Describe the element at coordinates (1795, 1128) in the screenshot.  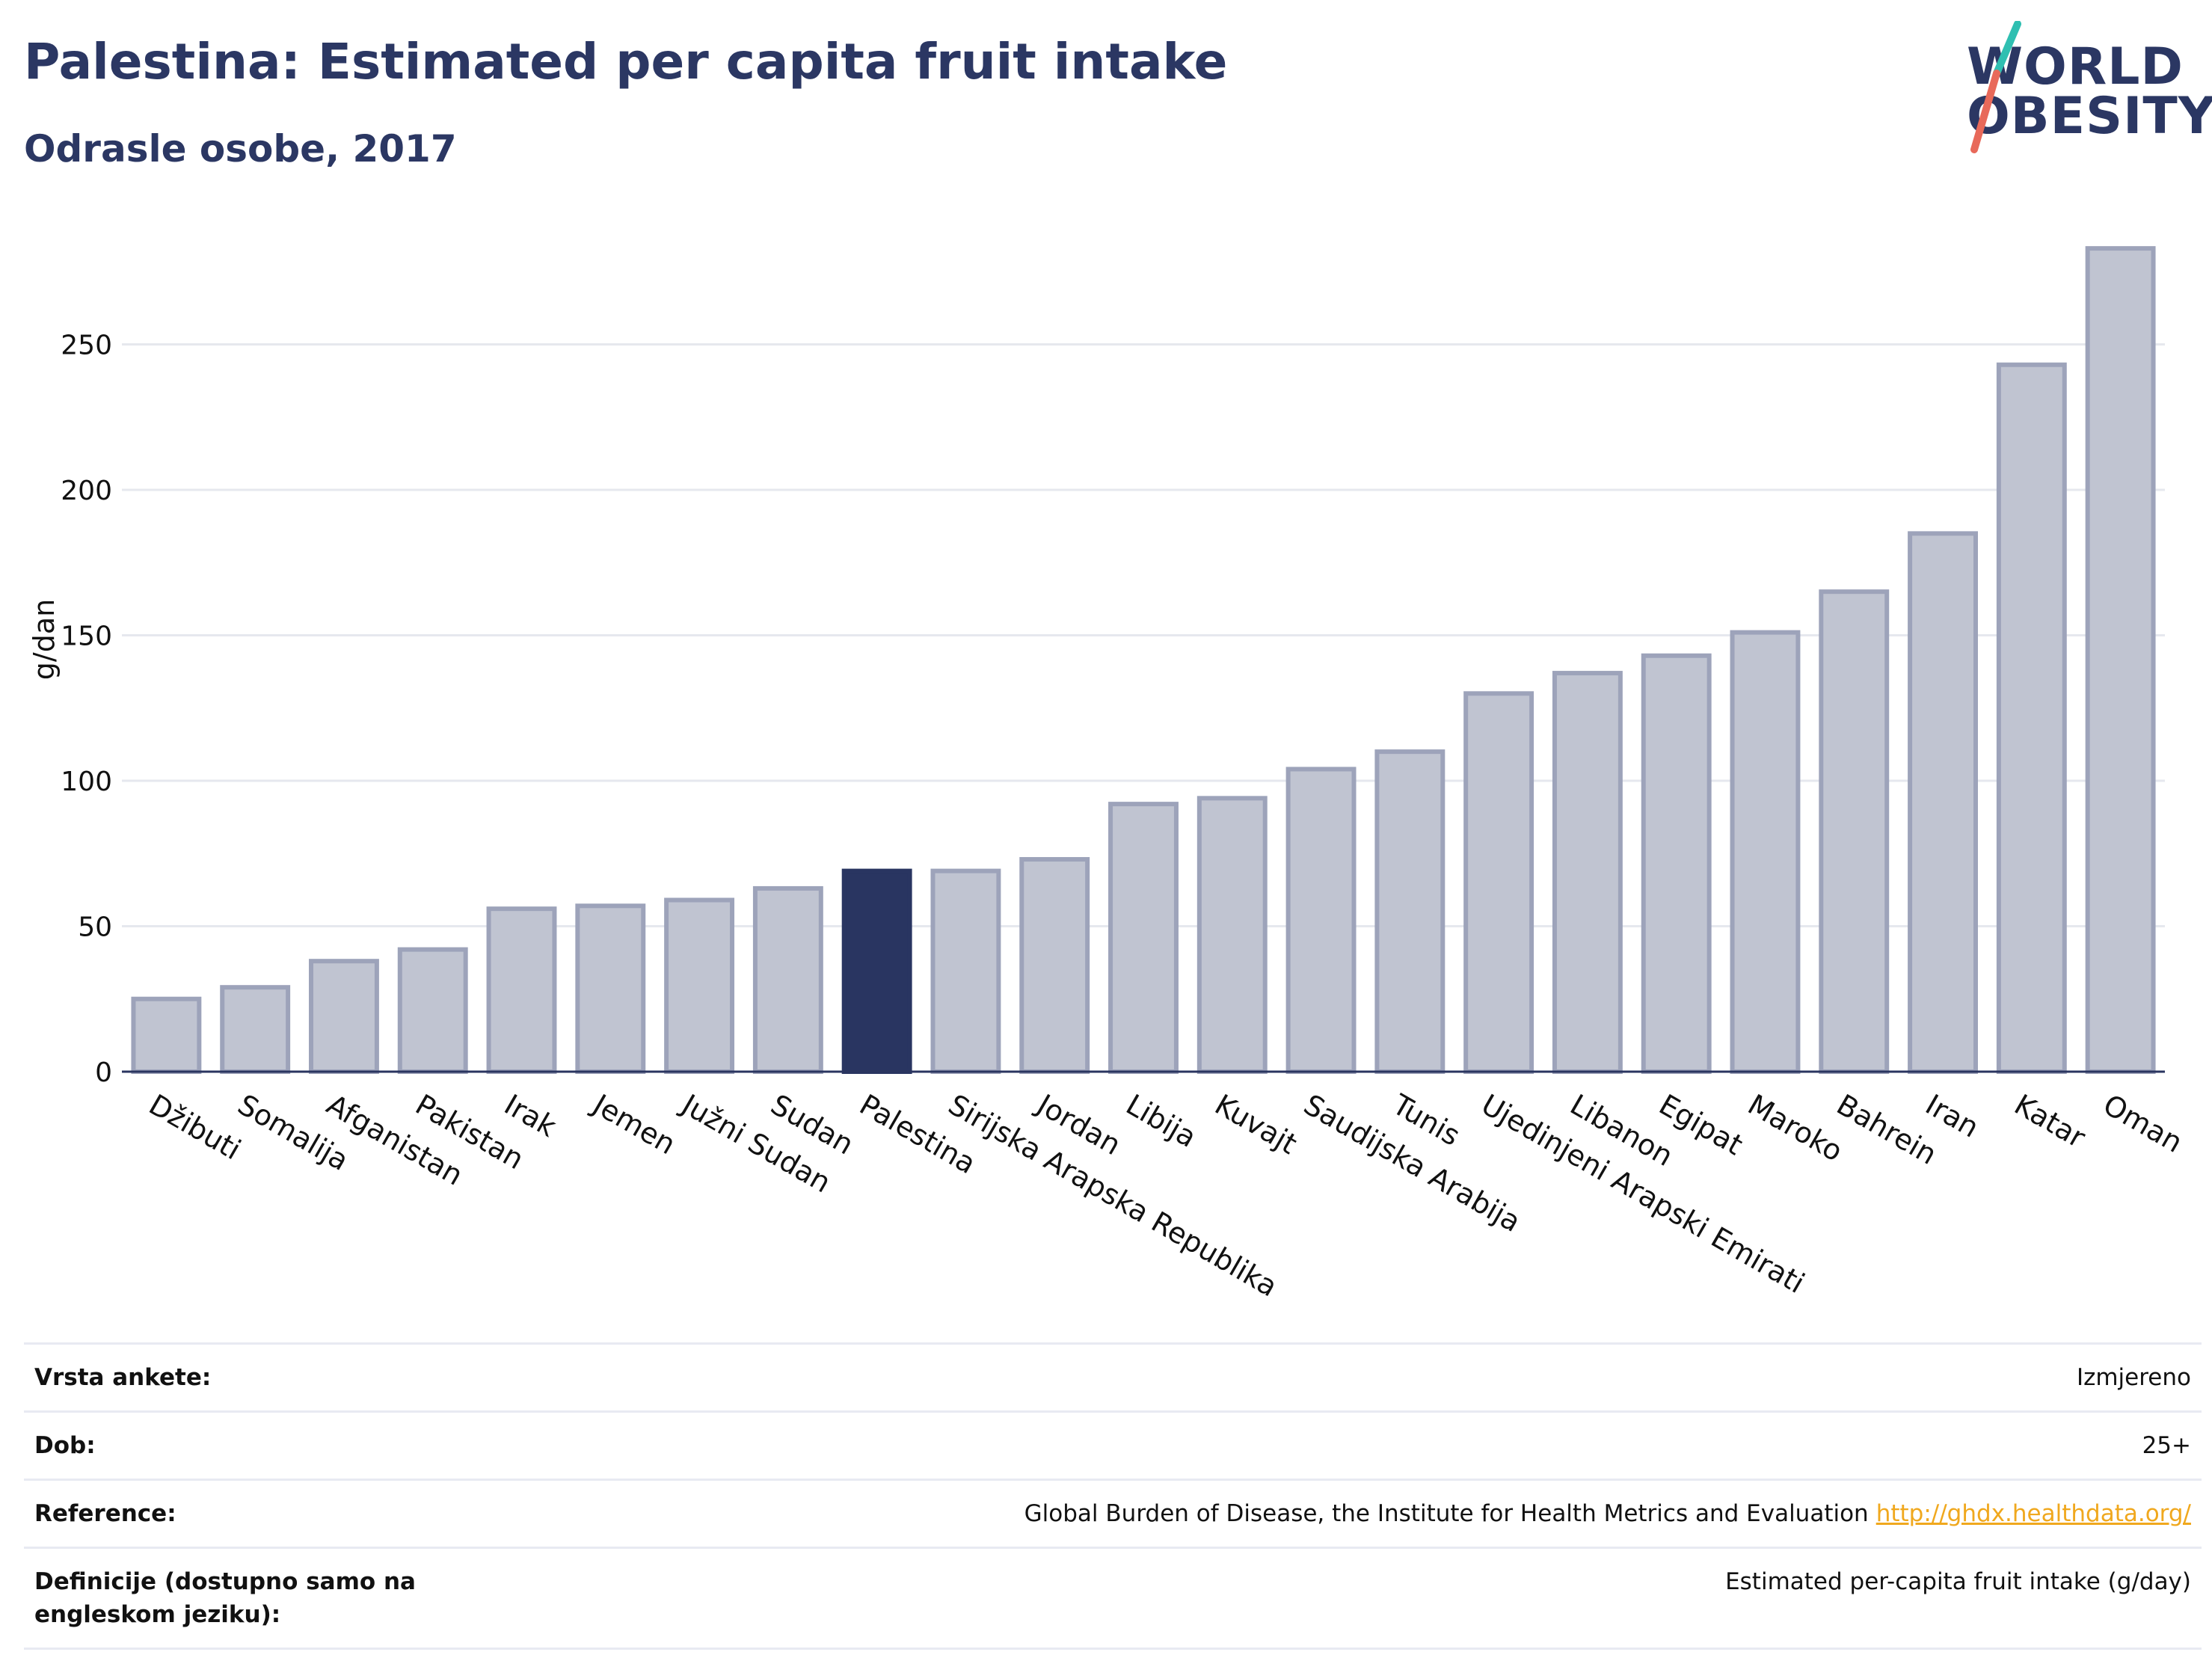
I see `x-tick-label: Maroko` at that location.